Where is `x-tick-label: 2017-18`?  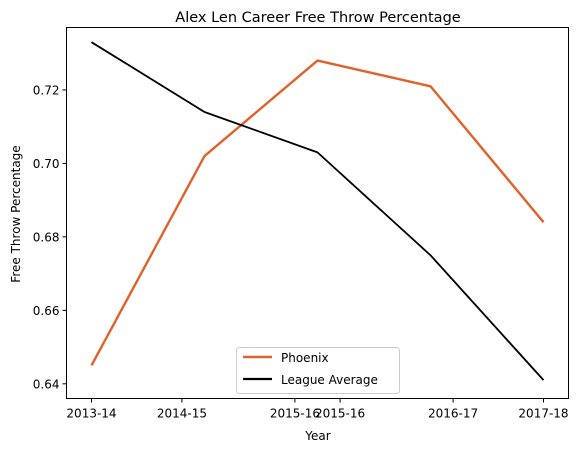 x-tick-label: 2017-18 is located at coordinates (543, 414).